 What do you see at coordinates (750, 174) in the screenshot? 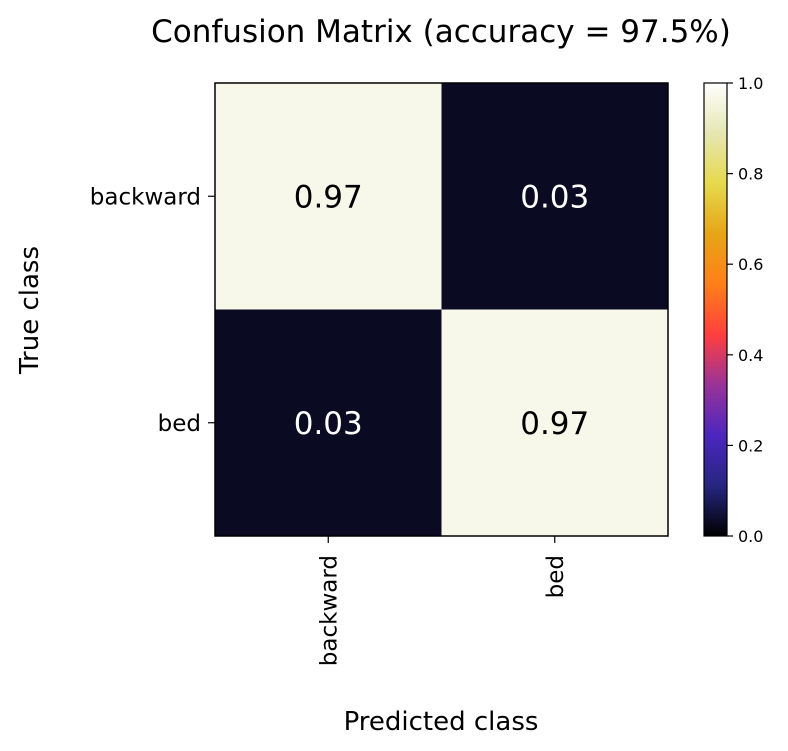
I see `colorbar-tick-label: 0.8` at bounding box center [750, 174].